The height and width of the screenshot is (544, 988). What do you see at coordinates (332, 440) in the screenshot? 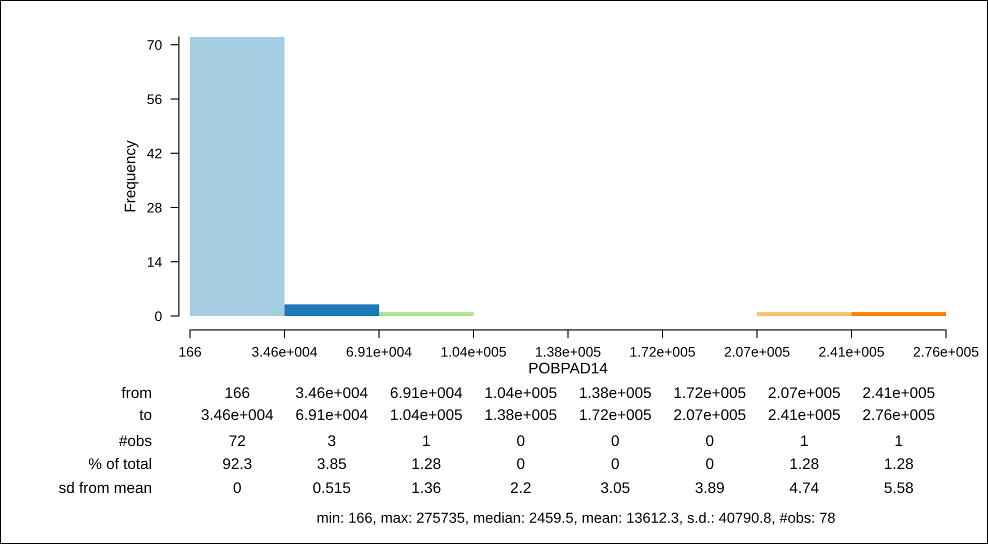
I see `text: 3` at bounding box center [332, 440].